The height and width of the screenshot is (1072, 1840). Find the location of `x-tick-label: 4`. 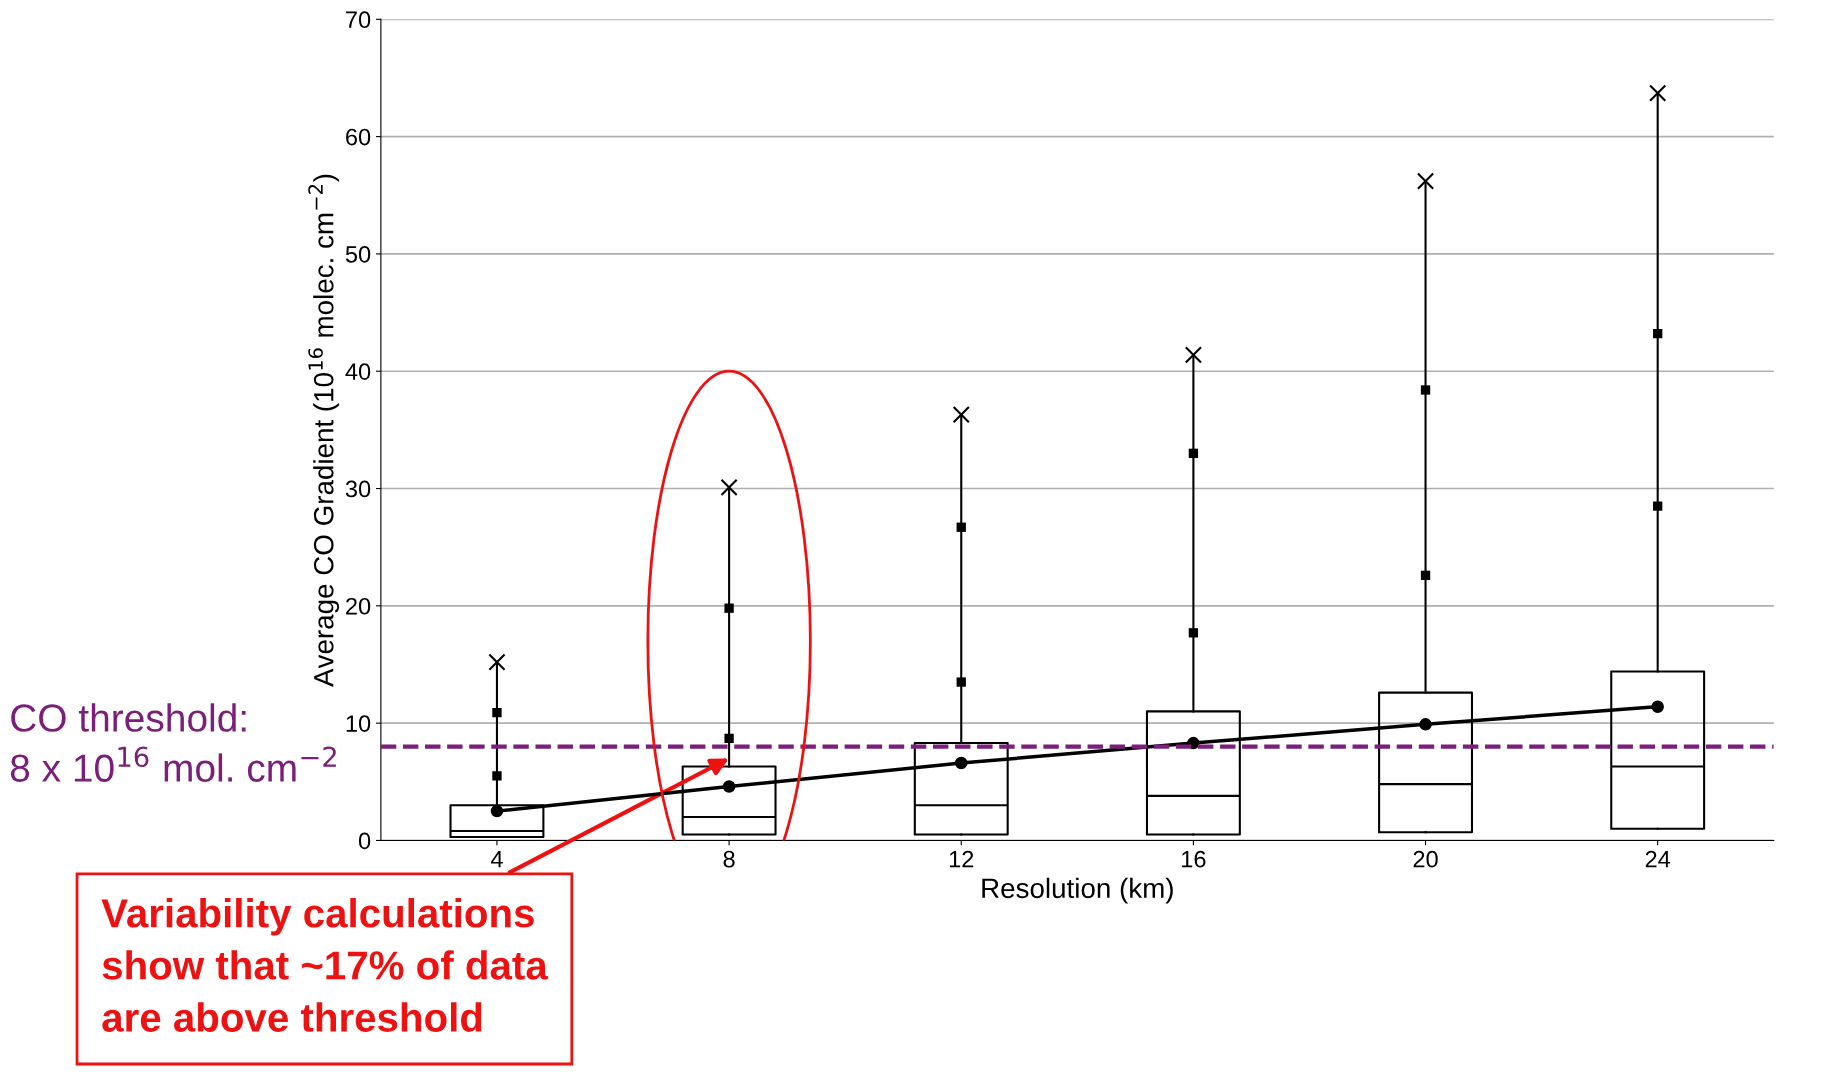

x-tick-label: 4 is located at coordinates (496, 859).